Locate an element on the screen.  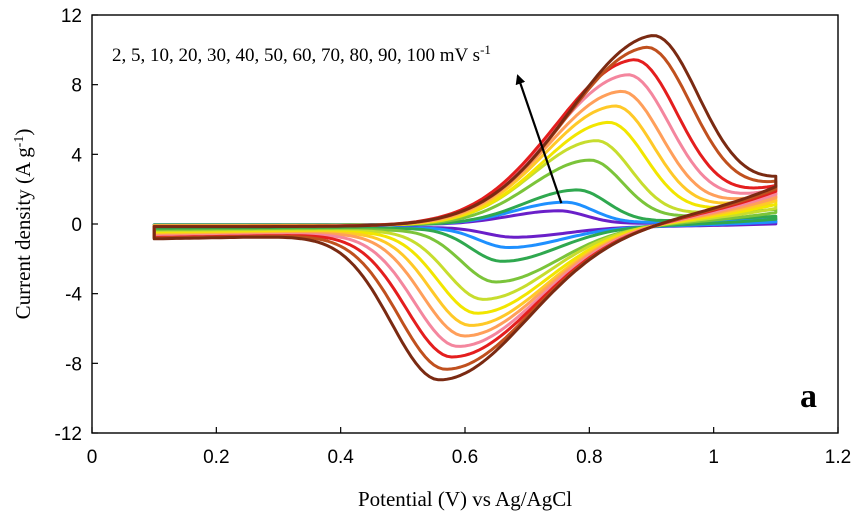
x-tick-label: 0.6 is located at coordinates (465, 457).